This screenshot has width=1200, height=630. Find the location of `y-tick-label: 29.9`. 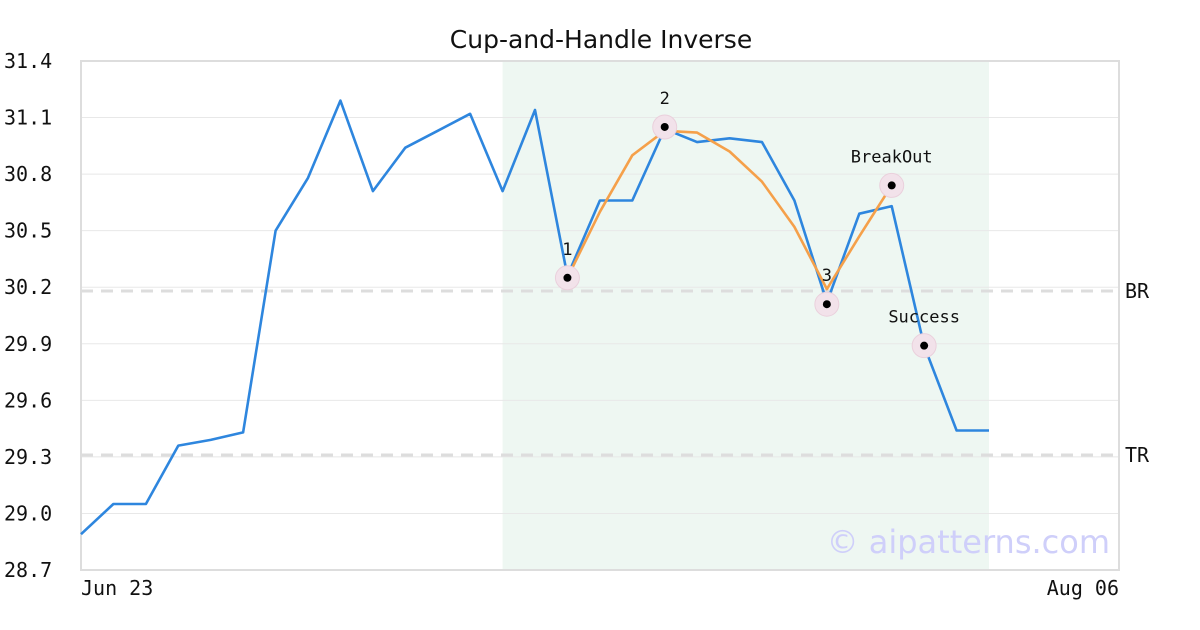

y-tick-label: 29.9 is located at coordinates (28, 344).